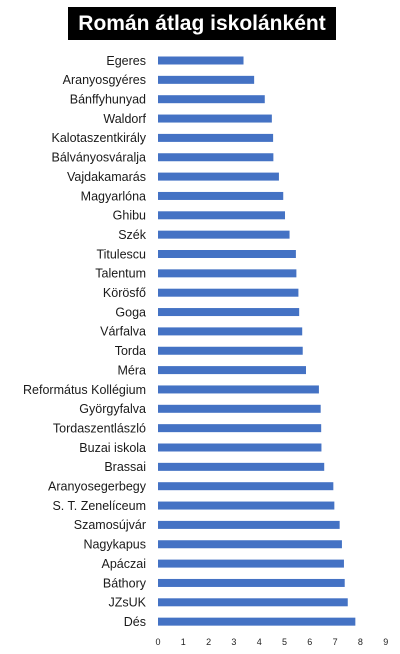 The width and height of the screenshot is (400, 654). Describe the element at coordinates (284, 642) in the screenshot. I see `x-tick-label: 5` at that location.